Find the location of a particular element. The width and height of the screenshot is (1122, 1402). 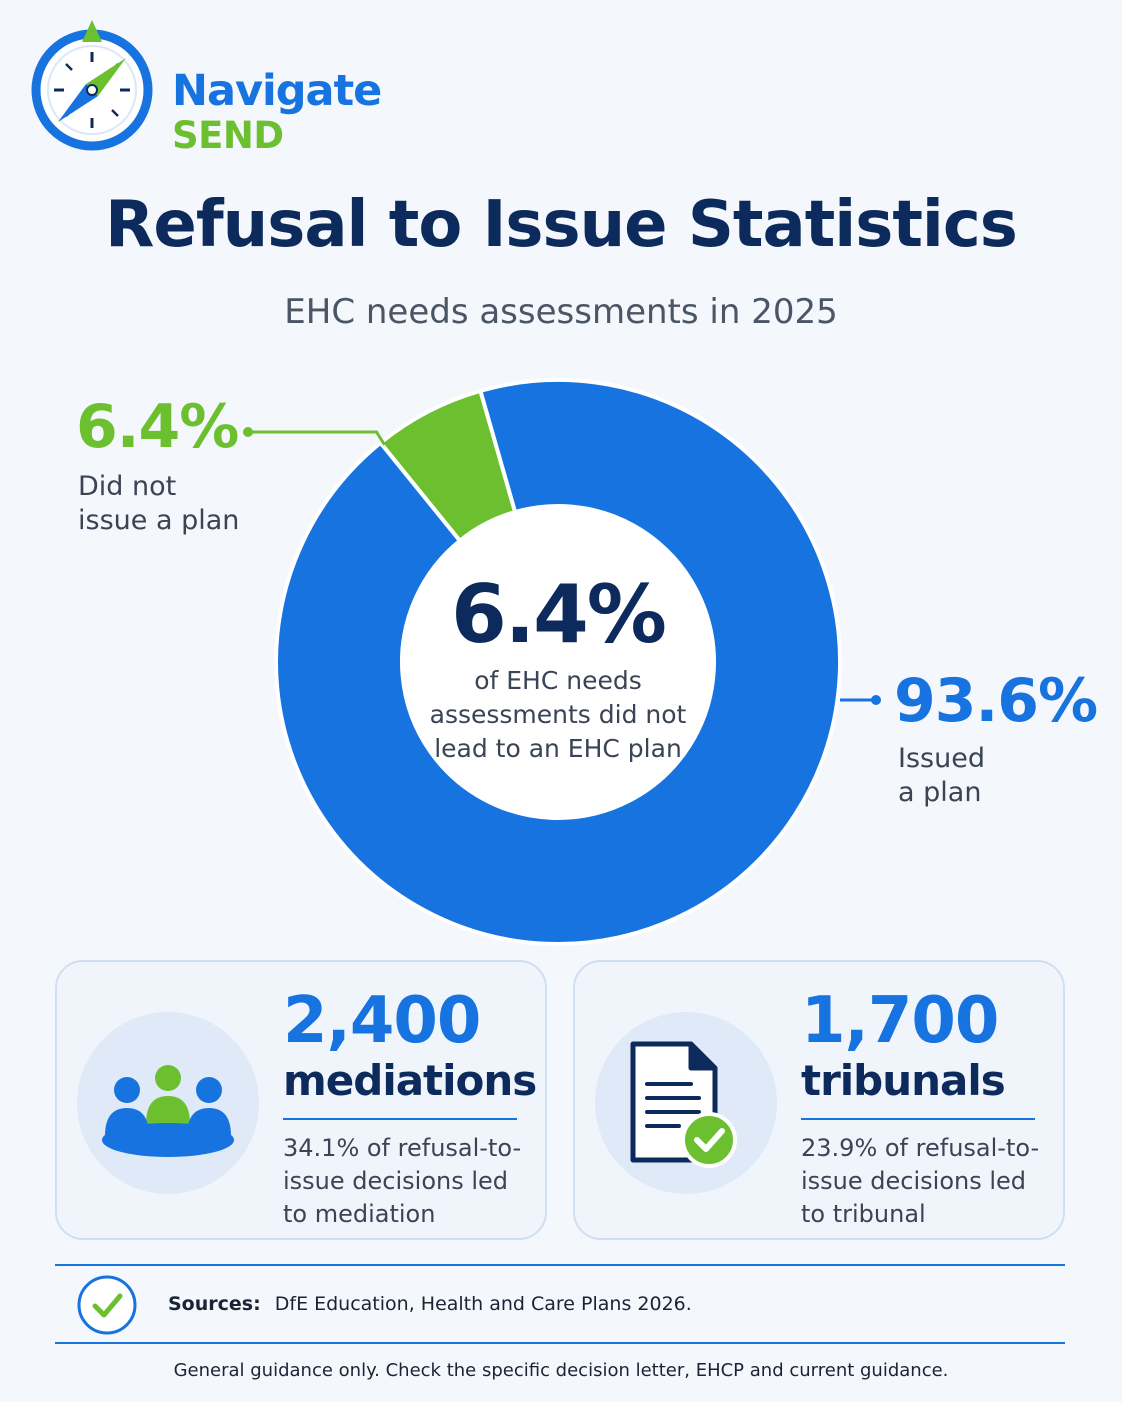

sources-label: Sources: is located at coordinates (214, 1304).